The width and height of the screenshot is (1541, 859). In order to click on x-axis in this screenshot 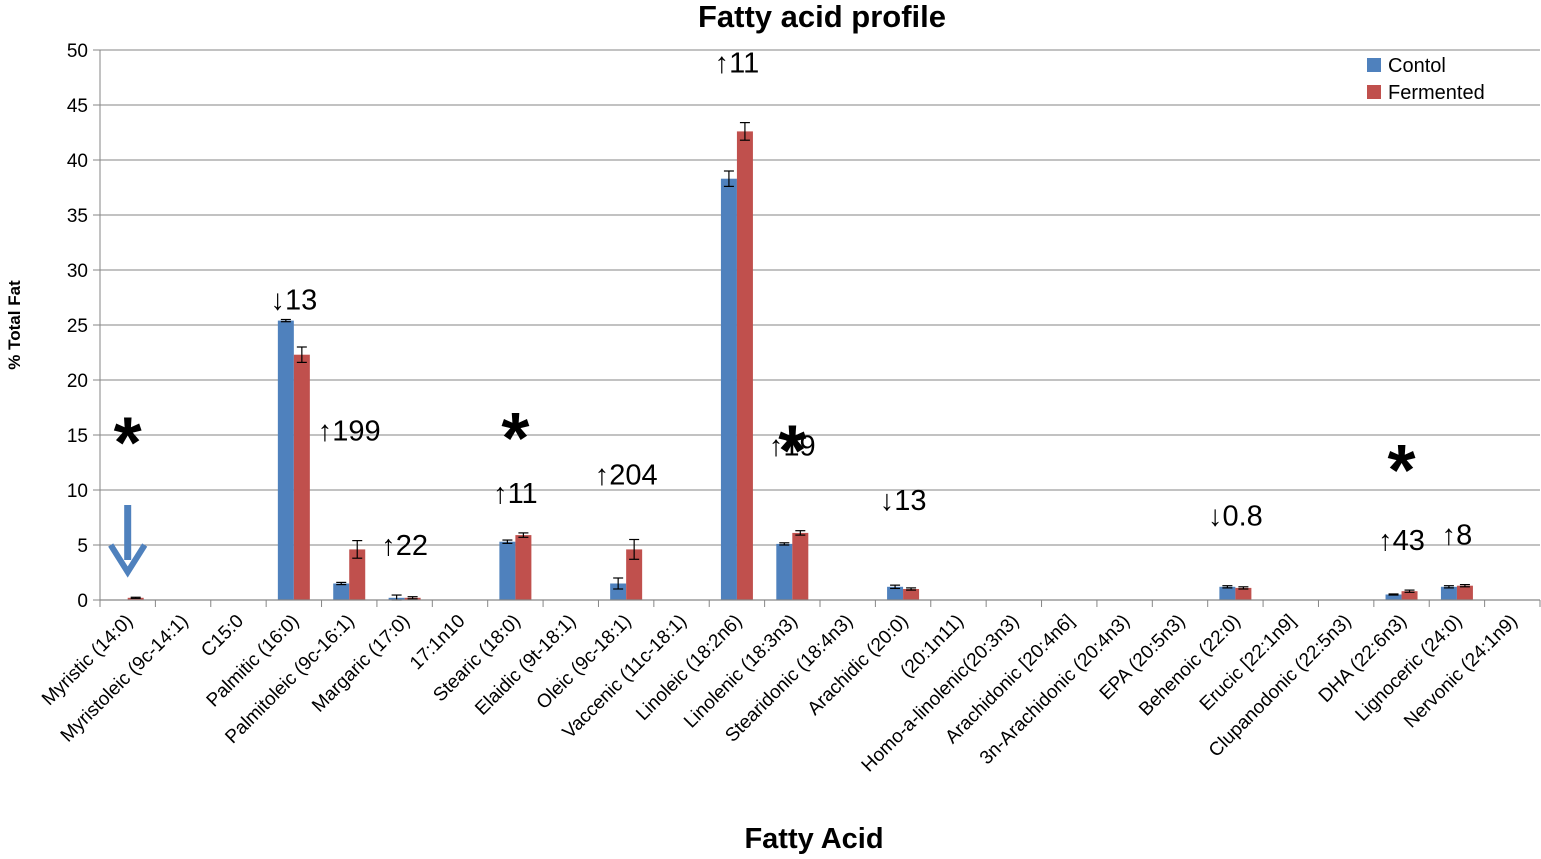, I will do `click(820, 603)`.